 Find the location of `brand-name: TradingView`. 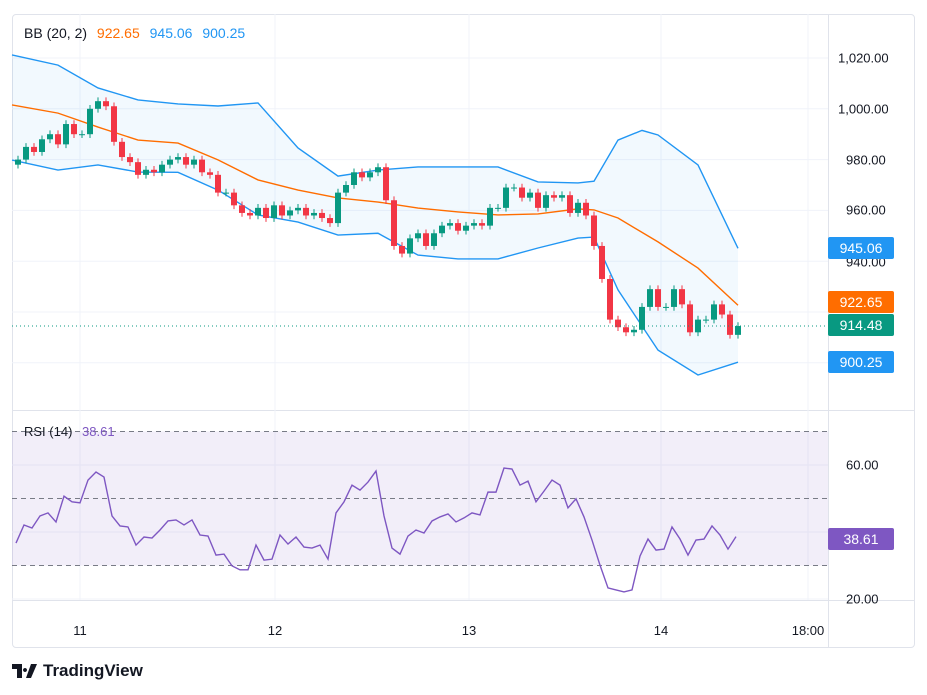

brand-name: TradingView is located at coordinates (93, 670).